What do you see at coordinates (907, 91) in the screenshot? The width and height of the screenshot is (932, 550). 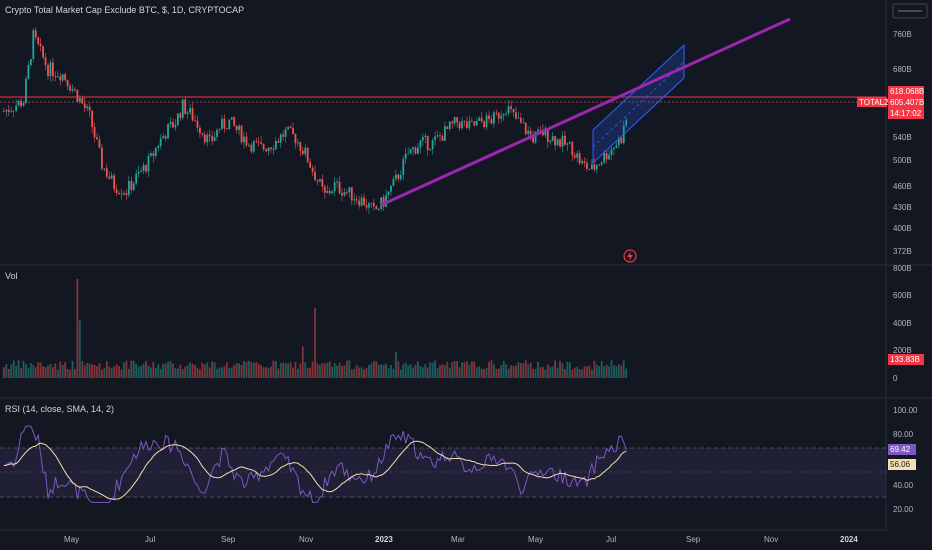 I see `svg-text: 618.068B` at bounding box center [907, 91].